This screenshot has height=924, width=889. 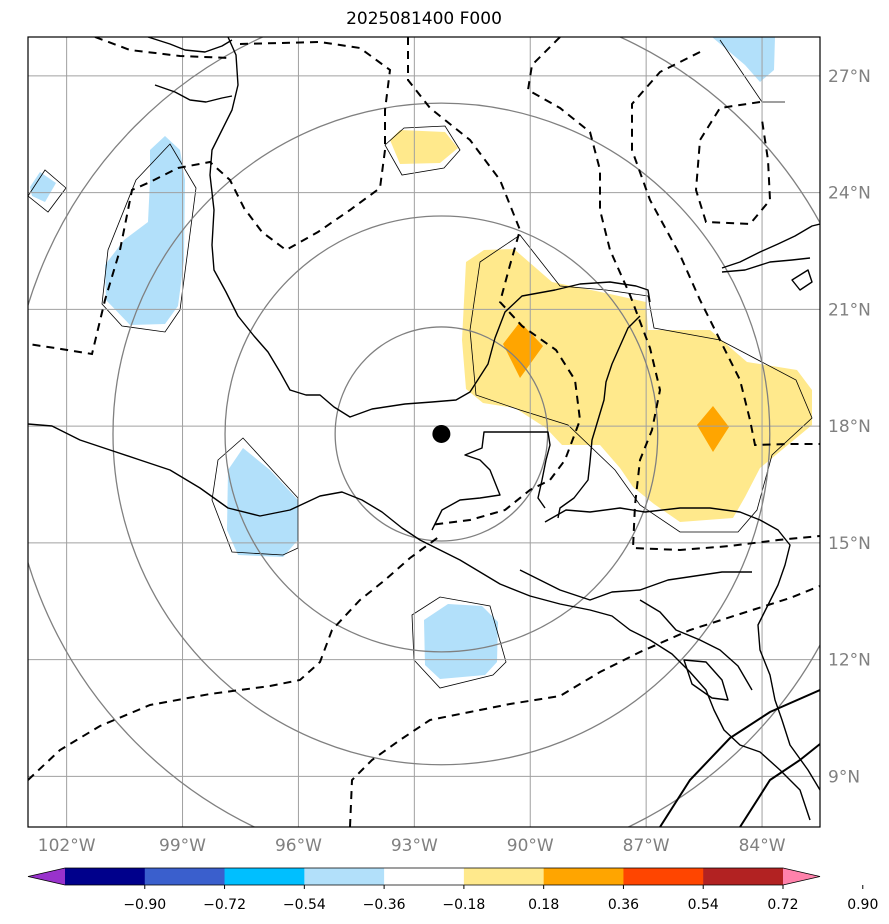 I want to click on latitude-label: 15°N, so click(x=849, y=544).